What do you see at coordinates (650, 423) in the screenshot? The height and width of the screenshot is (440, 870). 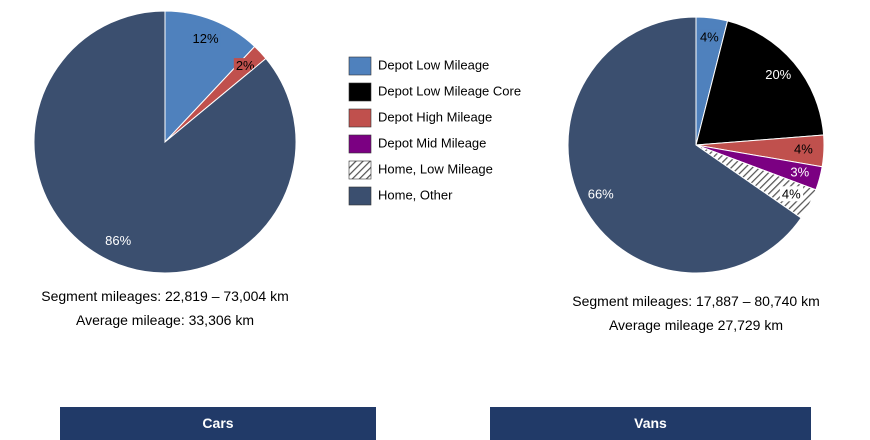 I see `chart-title: Vans` at bounding box center [650, 423].